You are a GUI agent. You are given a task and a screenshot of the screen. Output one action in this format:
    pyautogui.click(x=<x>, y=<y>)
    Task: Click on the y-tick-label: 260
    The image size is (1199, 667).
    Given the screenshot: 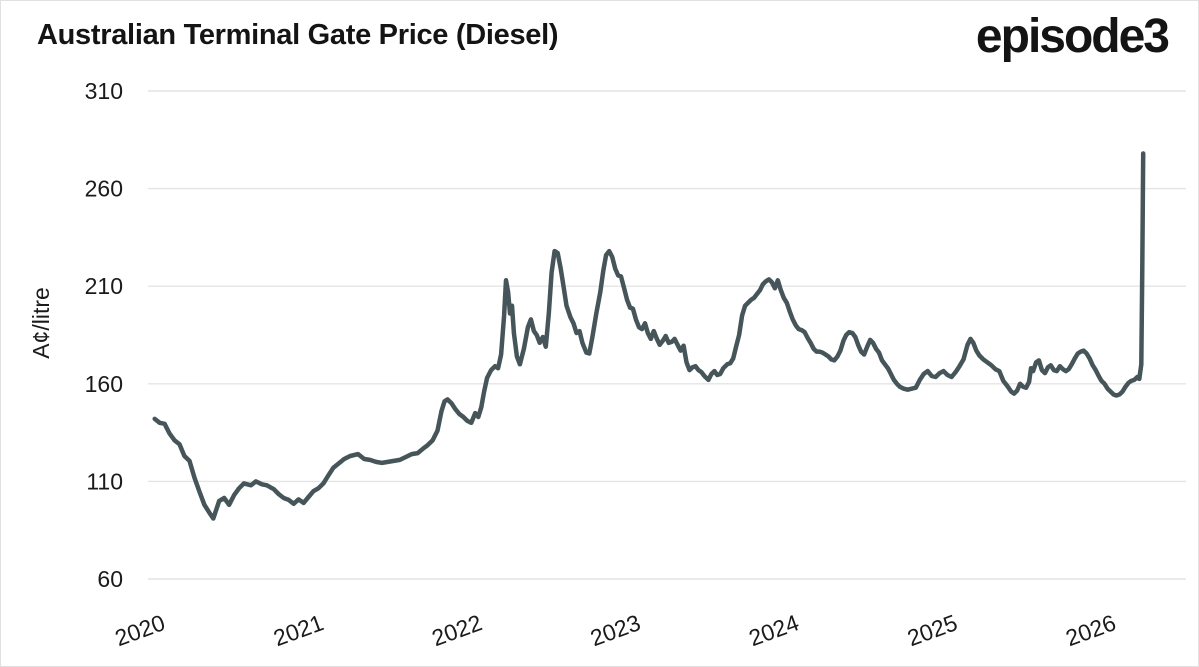 What is the action you would take?
    pyautogui.click(x=104, y=189)
    